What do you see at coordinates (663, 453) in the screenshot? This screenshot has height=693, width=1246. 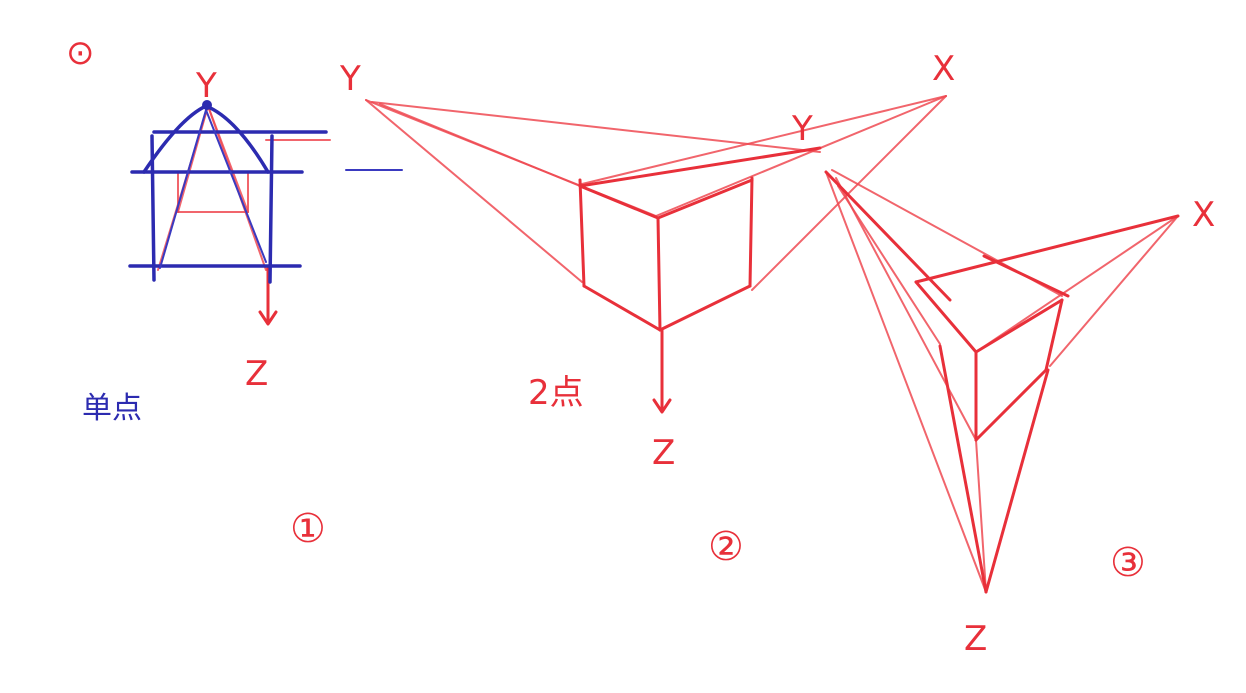 I see `panel-2-label-z: Z` at bounding box center [663, 453].